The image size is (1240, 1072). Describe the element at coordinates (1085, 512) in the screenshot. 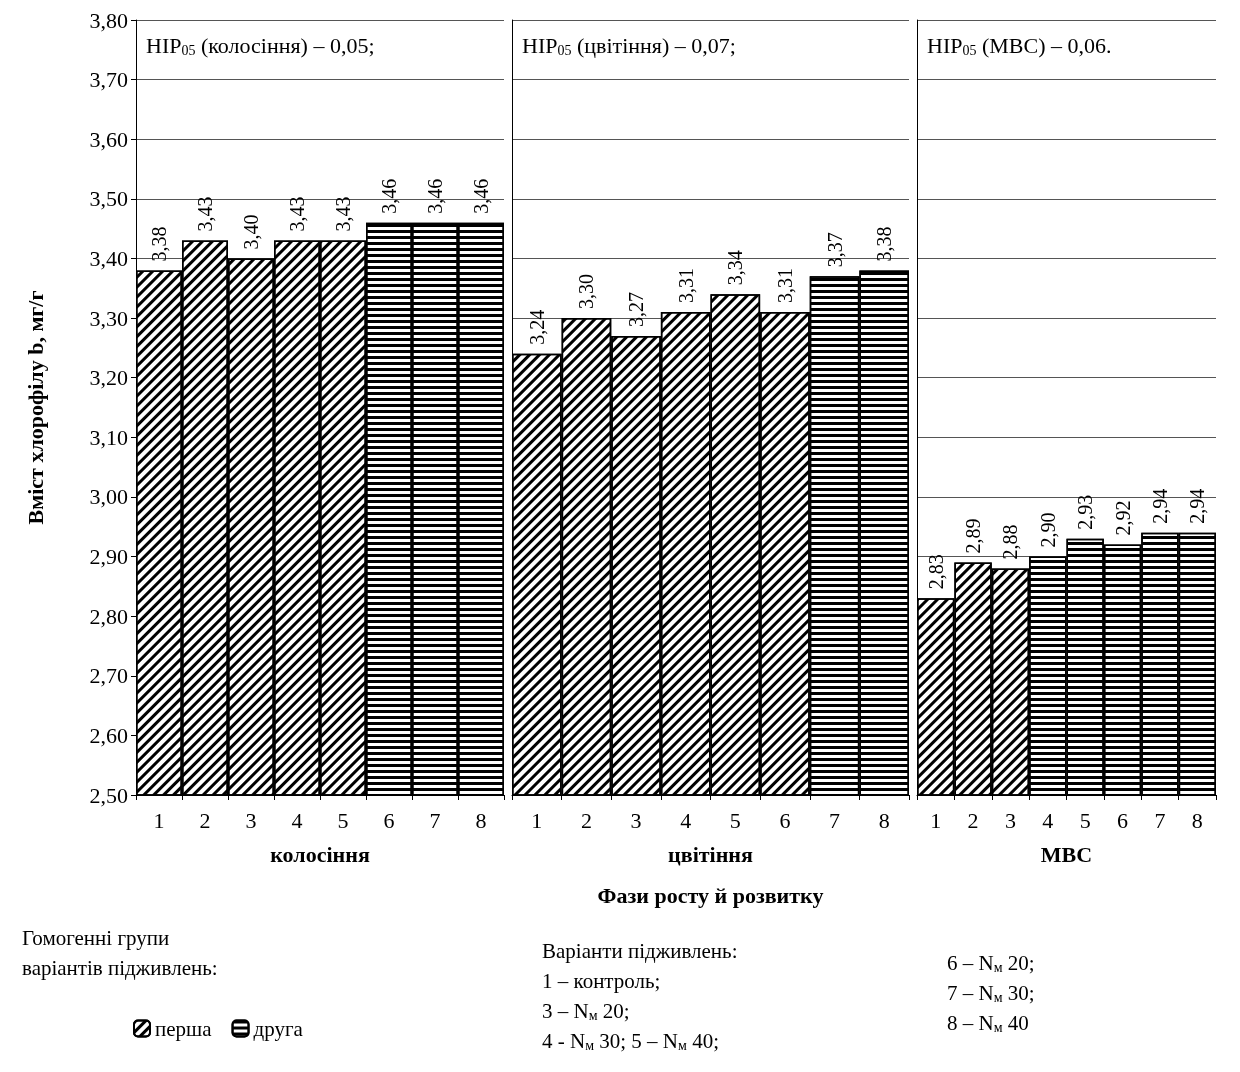

I see `data-label: 2,93` at that location.